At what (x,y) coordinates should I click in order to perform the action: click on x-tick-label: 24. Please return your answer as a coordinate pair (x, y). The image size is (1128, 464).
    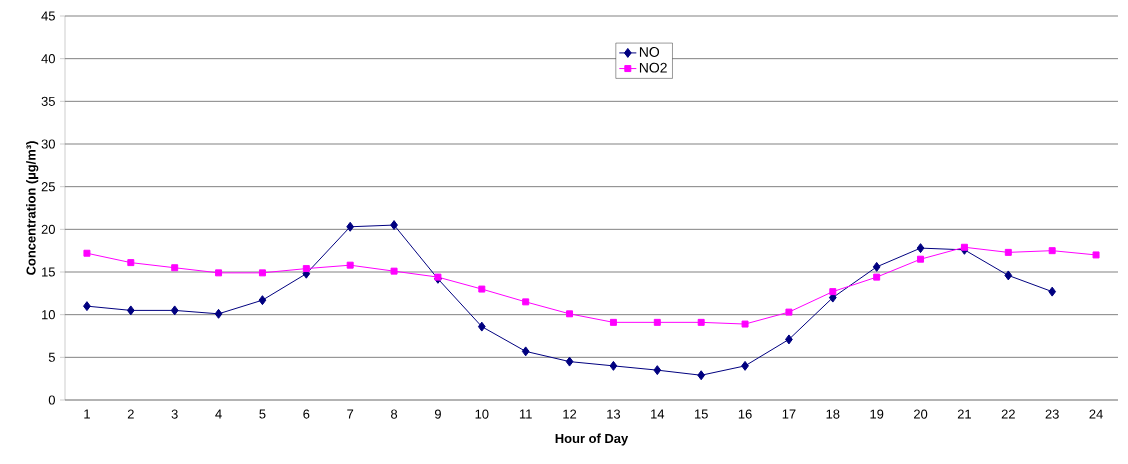
    Looking at the image, I should click on (1096, 414).